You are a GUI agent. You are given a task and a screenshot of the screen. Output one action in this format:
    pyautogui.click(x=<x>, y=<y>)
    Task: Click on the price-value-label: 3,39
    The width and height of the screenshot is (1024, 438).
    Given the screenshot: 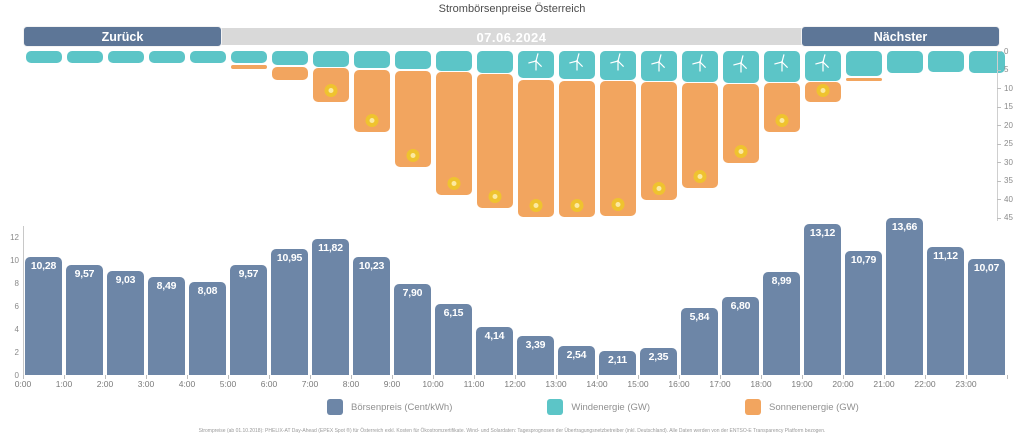 What is the action you would take?
    pyautogui.click(x=535, y=345)
    